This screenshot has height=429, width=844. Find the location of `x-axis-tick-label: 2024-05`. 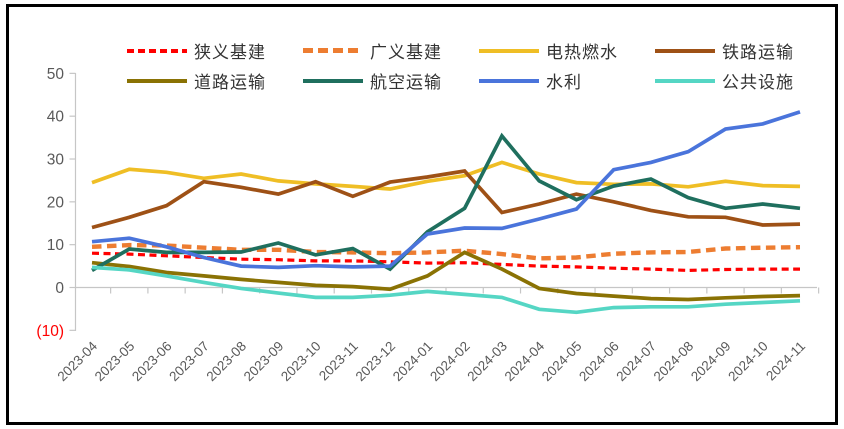

x-axis-tick-label: 2024-05 is located at coordinates (562, 362).